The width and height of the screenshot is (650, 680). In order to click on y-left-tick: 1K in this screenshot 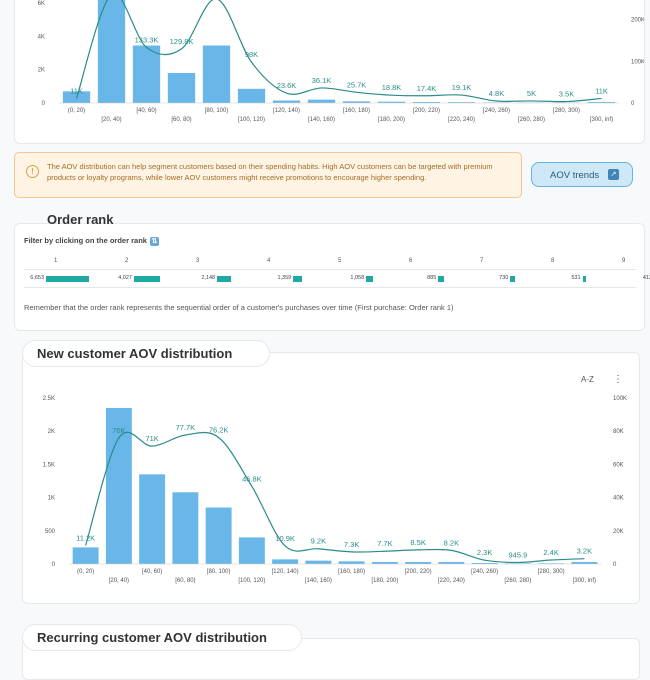, I will do `click(51, 499)`.